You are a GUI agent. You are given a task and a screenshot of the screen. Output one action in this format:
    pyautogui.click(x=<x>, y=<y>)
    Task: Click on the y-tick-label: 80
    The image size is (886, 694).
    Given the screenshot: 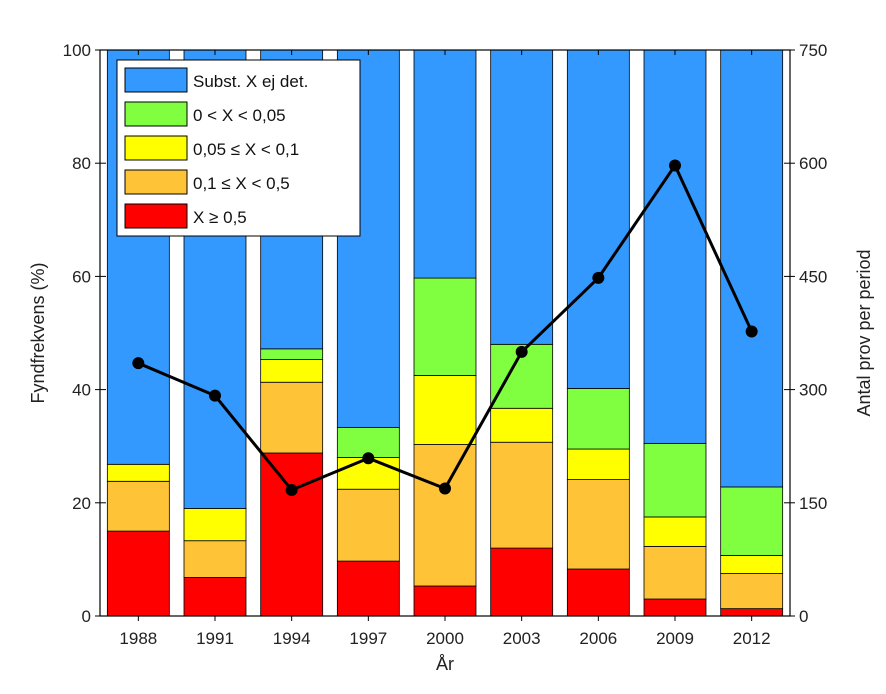 What is the action you would take?
    pyautogui.click(x=81, y=163)
    